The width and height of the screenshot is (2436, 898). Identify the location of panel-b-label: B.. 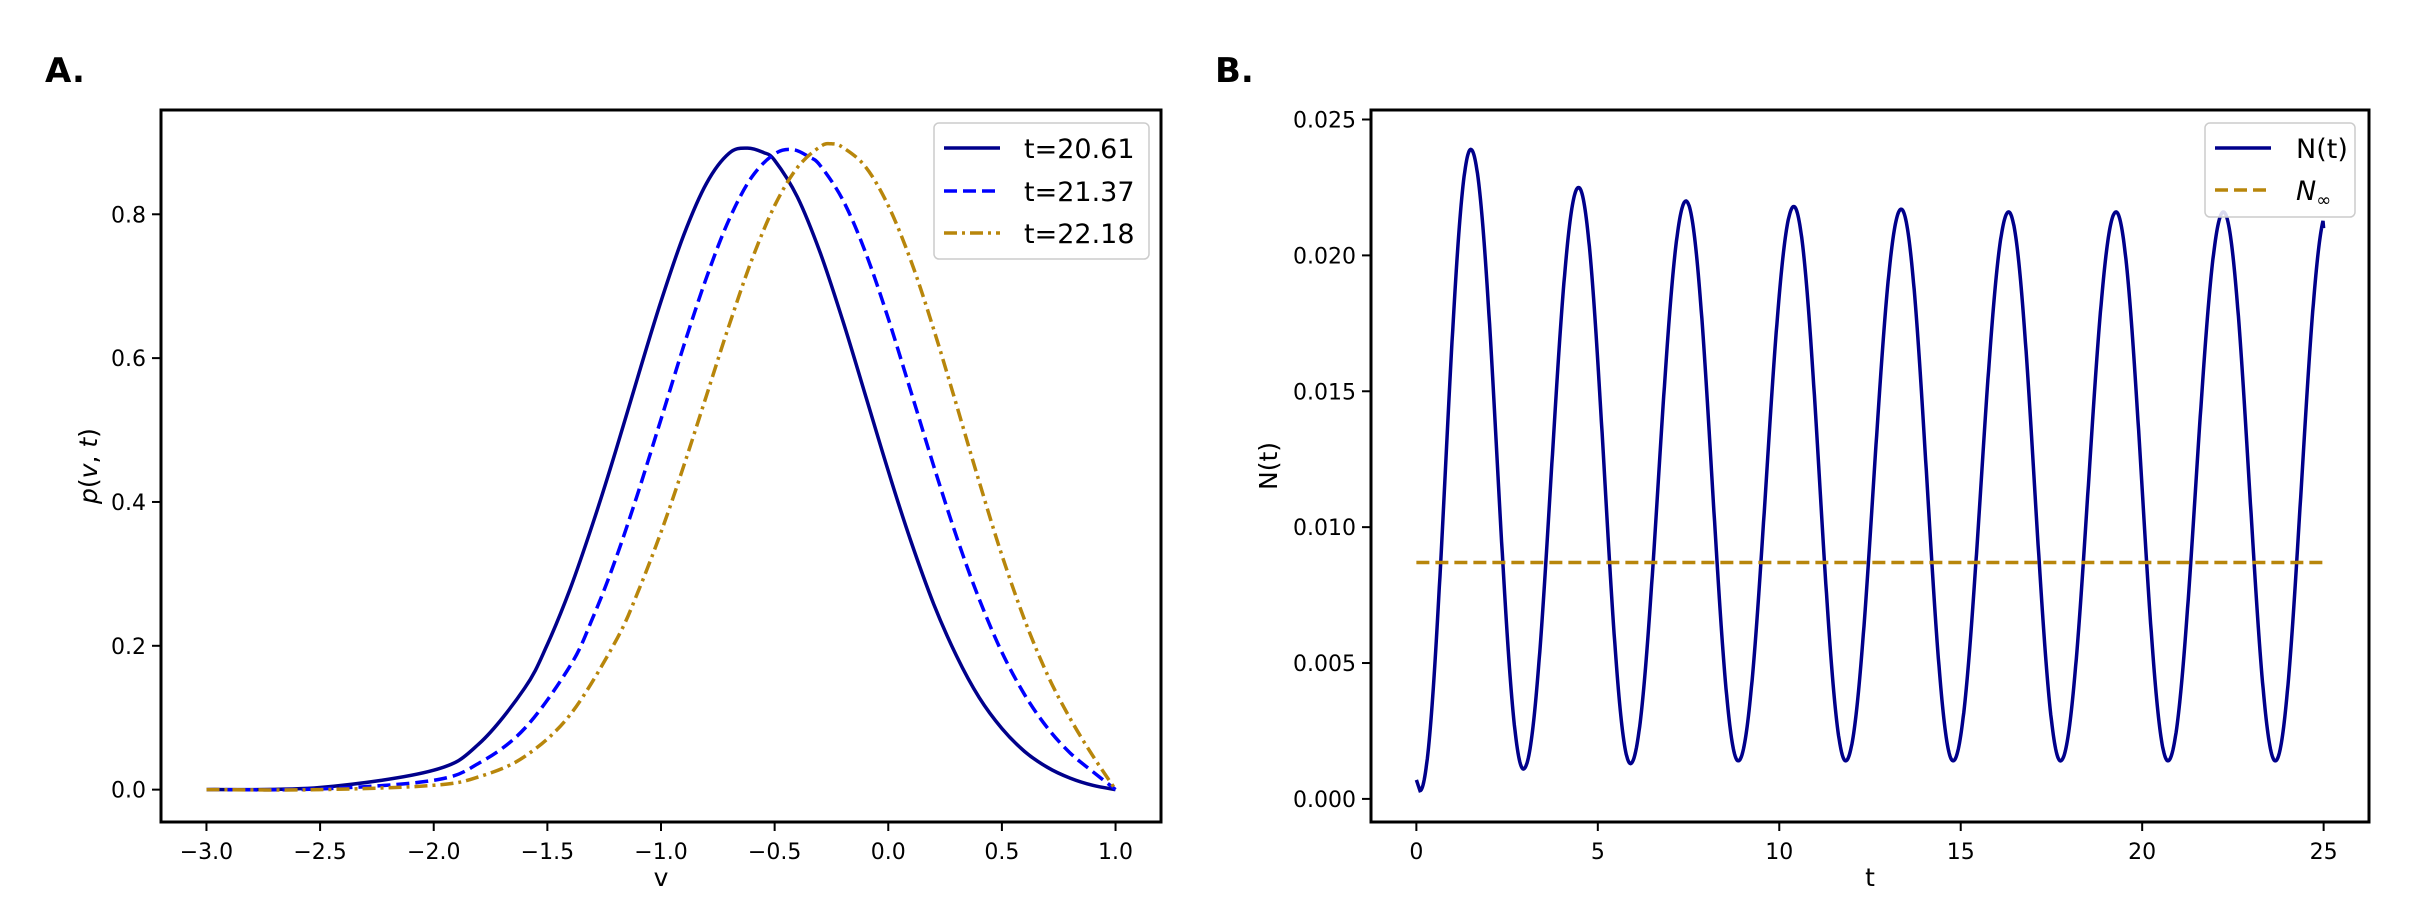
(1234, 71).